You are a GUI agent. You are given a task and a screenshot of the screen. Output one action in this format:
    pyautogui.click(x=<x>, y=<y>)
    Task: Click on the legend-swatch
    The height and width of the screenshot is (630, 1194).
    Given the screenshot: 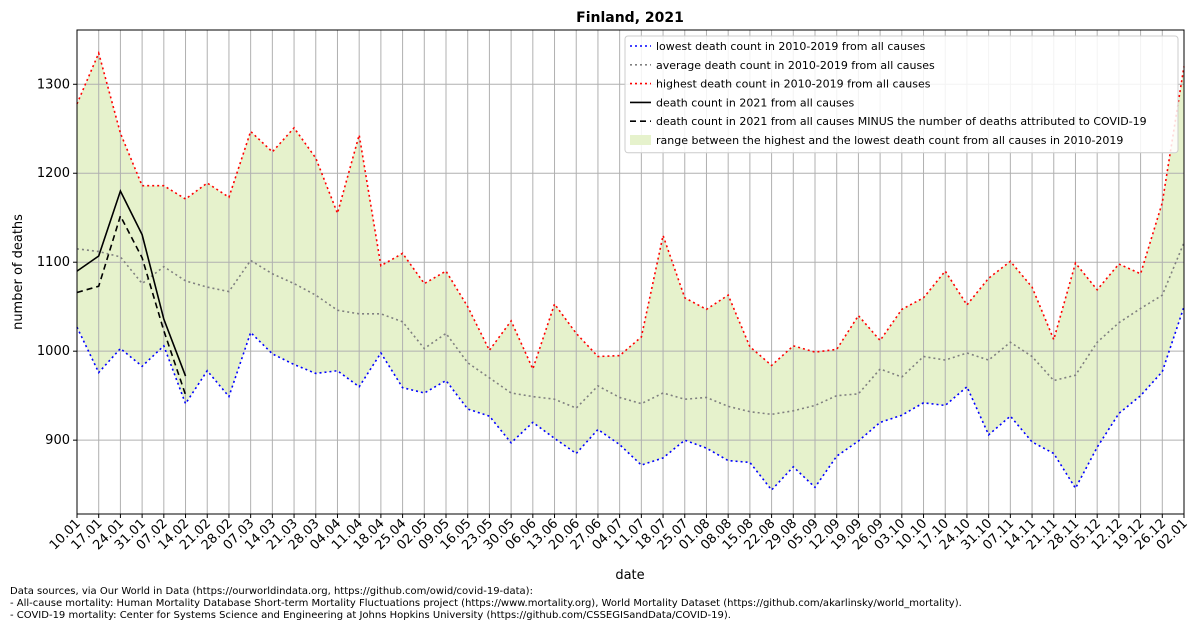 What is the action you would take?
    pyautogui.click(x=640, y=140)
    